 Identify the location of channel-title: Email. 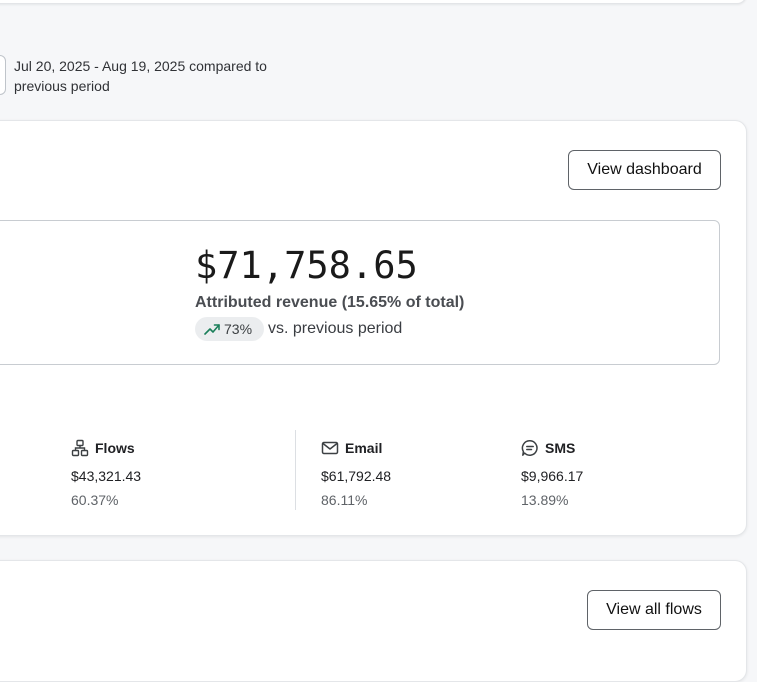
(364, 448).